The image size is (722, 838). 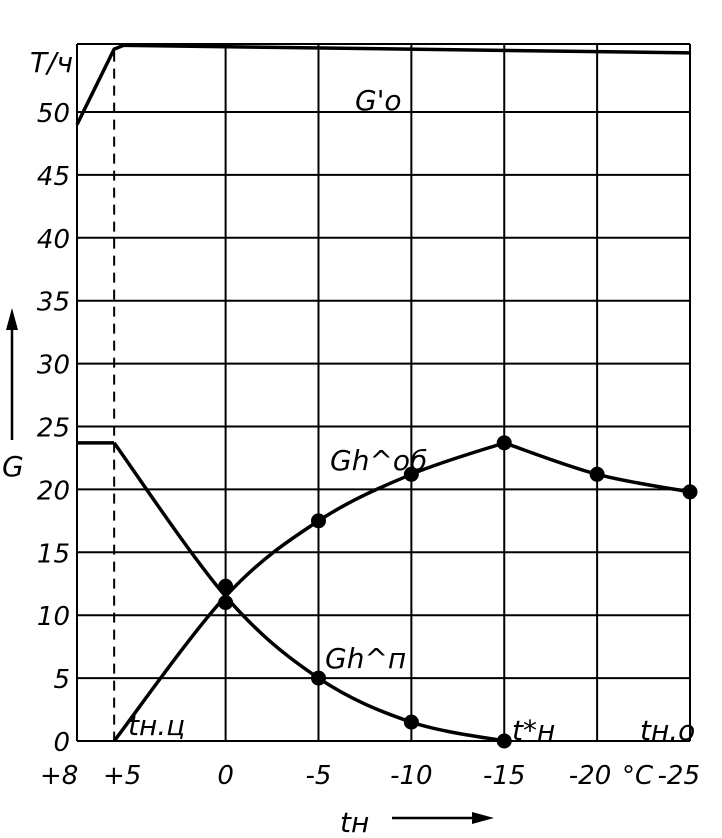 I want to click on y-tick-label-5: 25, so click(x=53, y=429).